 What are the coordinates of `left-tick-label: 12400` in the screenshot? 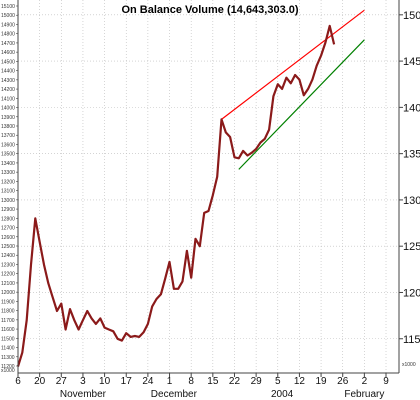 It's located at (8, 256).